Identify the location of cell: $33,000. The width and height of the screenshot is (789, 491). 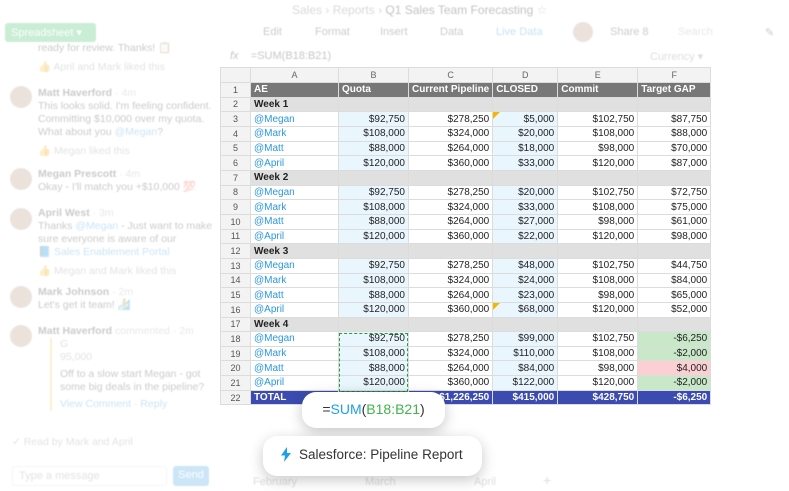
(525, 163).